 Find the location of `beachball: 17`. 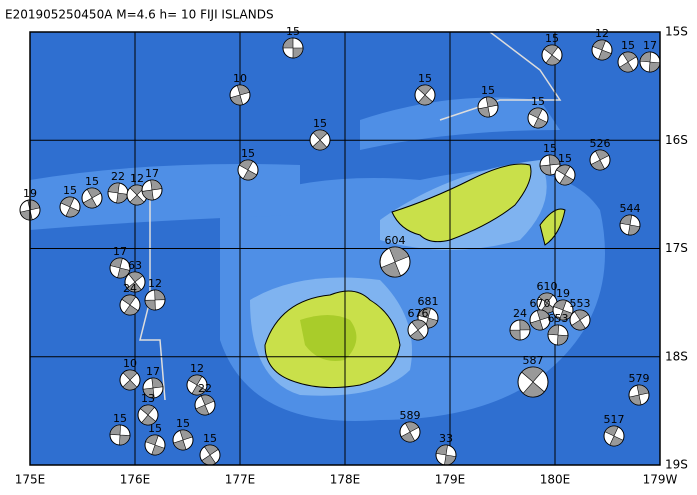

beachball: 17 is located at coordinates (120, 262).